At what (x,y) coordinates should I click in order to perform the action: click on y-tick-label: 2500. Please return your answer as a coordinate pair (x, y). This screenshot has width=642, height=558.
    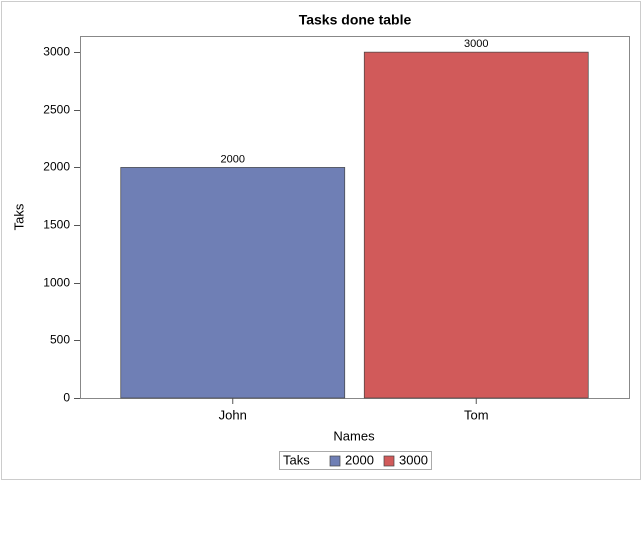
    Looking at the image, I should click on (56, 110).